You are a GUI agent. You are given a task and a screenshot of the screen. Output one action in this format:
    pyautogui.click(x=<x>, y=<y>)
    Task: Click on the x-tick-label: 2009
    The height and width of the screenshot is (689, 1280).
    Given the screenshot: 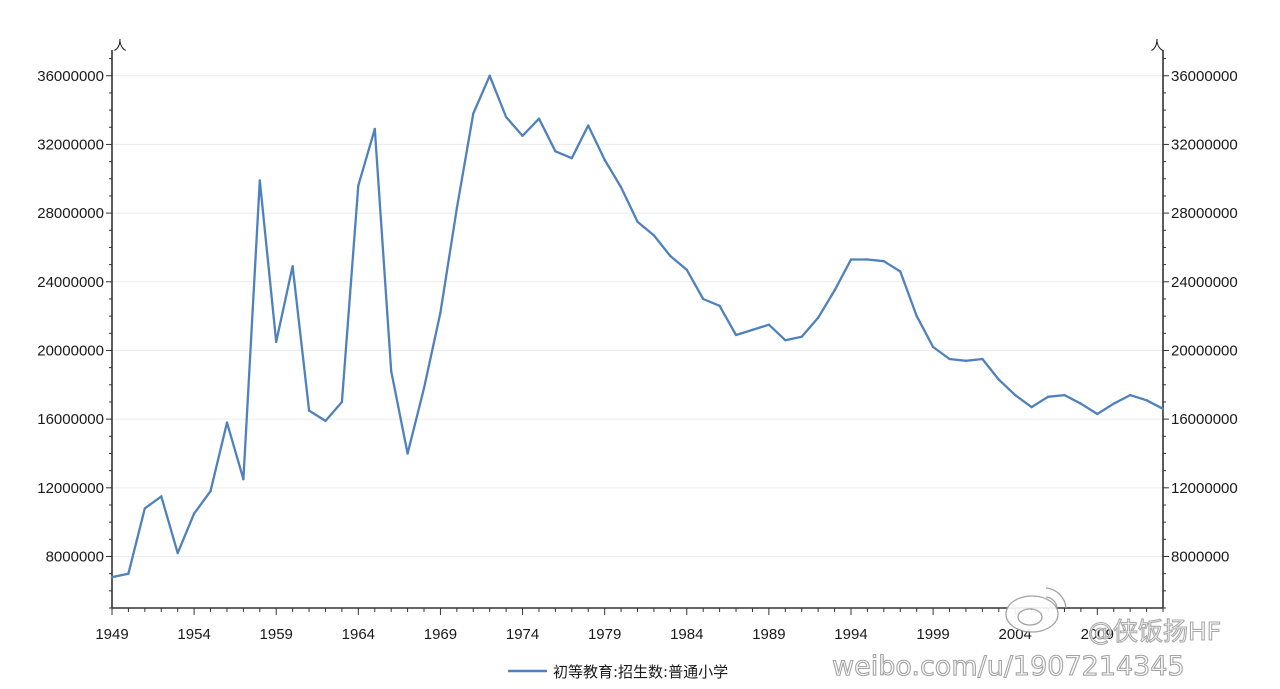 What is the action you would take?
    pyautogui.click(x=1097, y=634)
    